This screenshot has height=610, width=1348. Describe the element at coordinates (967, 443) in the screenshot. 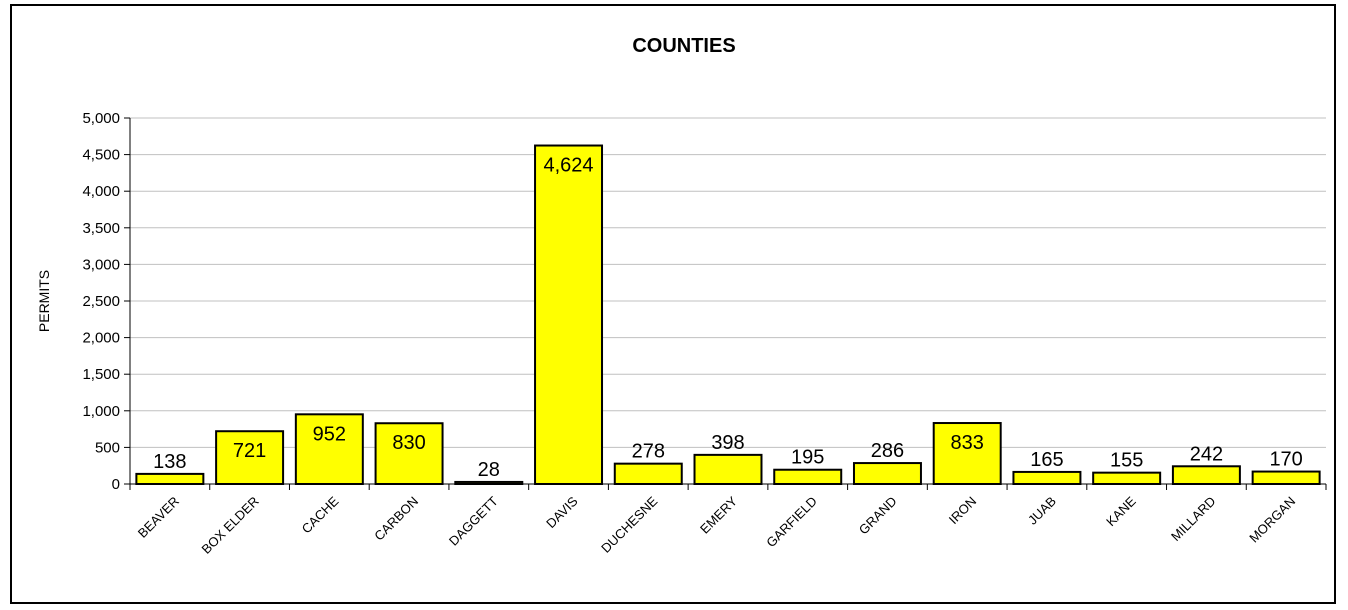

I see `data-label: 833` at that location.